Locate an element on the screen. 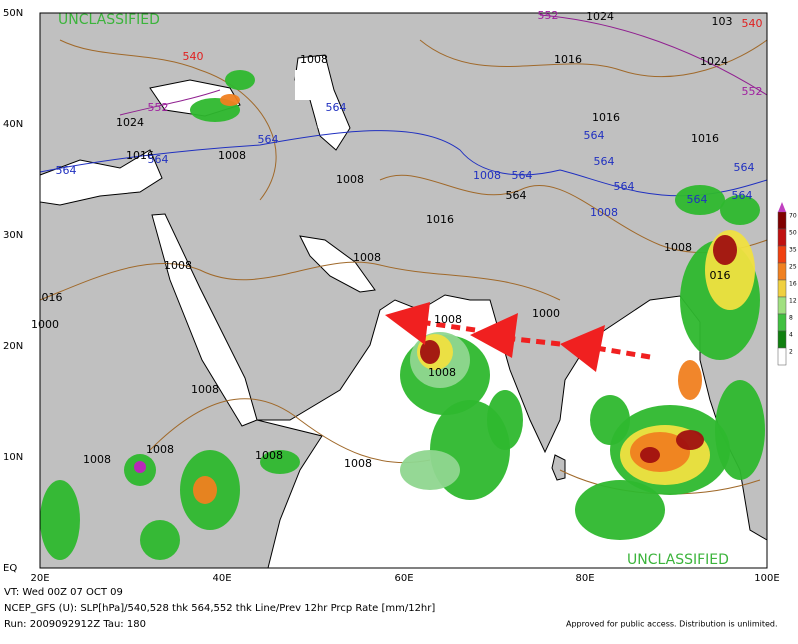  colorbar-label: 50 is located at coordinates (793, 233).